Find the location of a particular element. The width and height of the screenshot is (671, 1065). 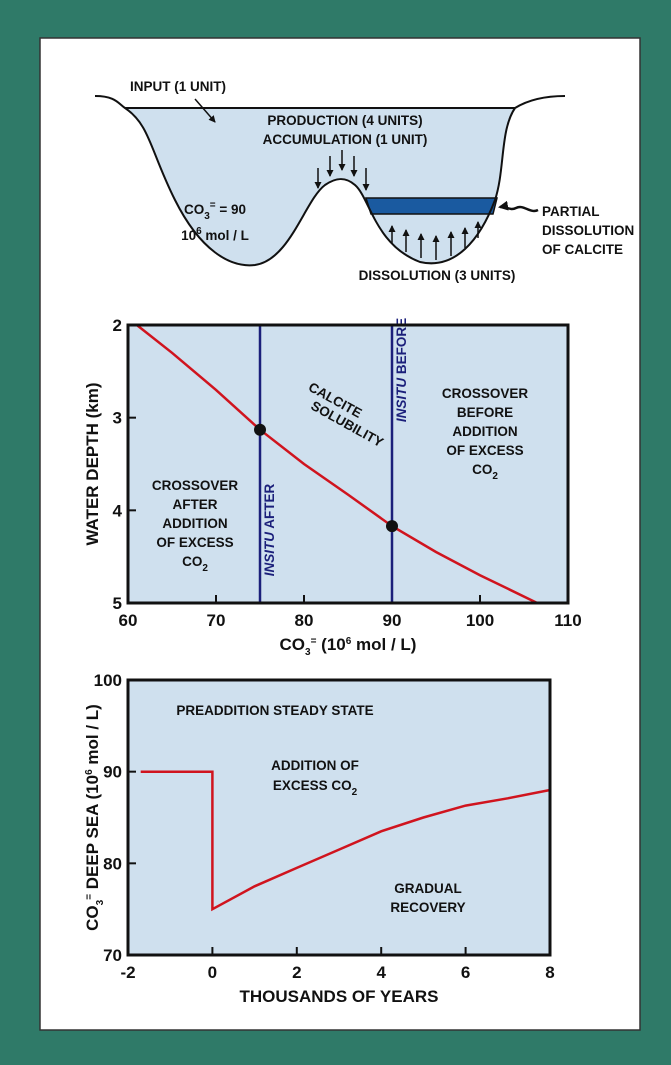

x-tick-label: 8 is located at coordinates (549, 972).